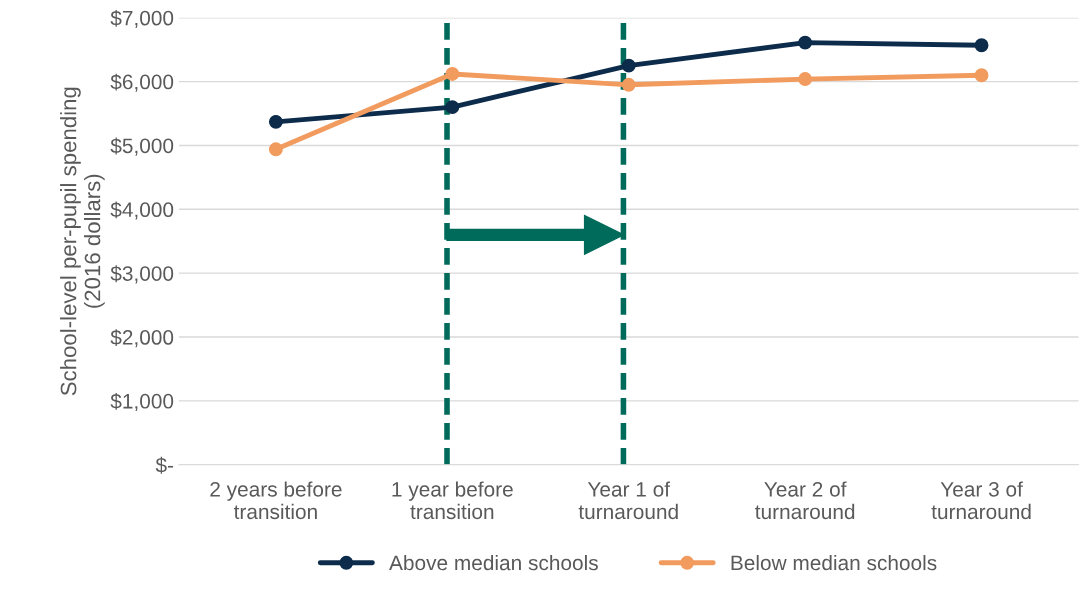 Image resolution: width=1084 pixels, height=592 pixels. What do you see at coordinates (493, 562) in the screenshot?
I see `legend-label: Above median schools` at bounding box center [493, 562].